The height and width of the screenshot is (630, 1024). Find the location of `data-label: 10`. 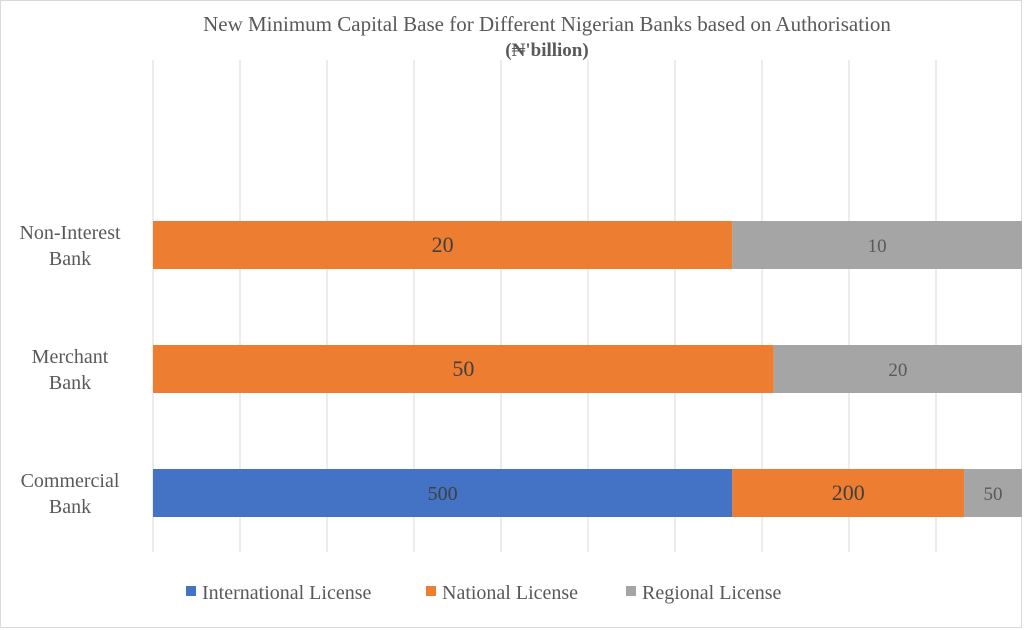

data-label: 10 is located at coordinates (877, 246).